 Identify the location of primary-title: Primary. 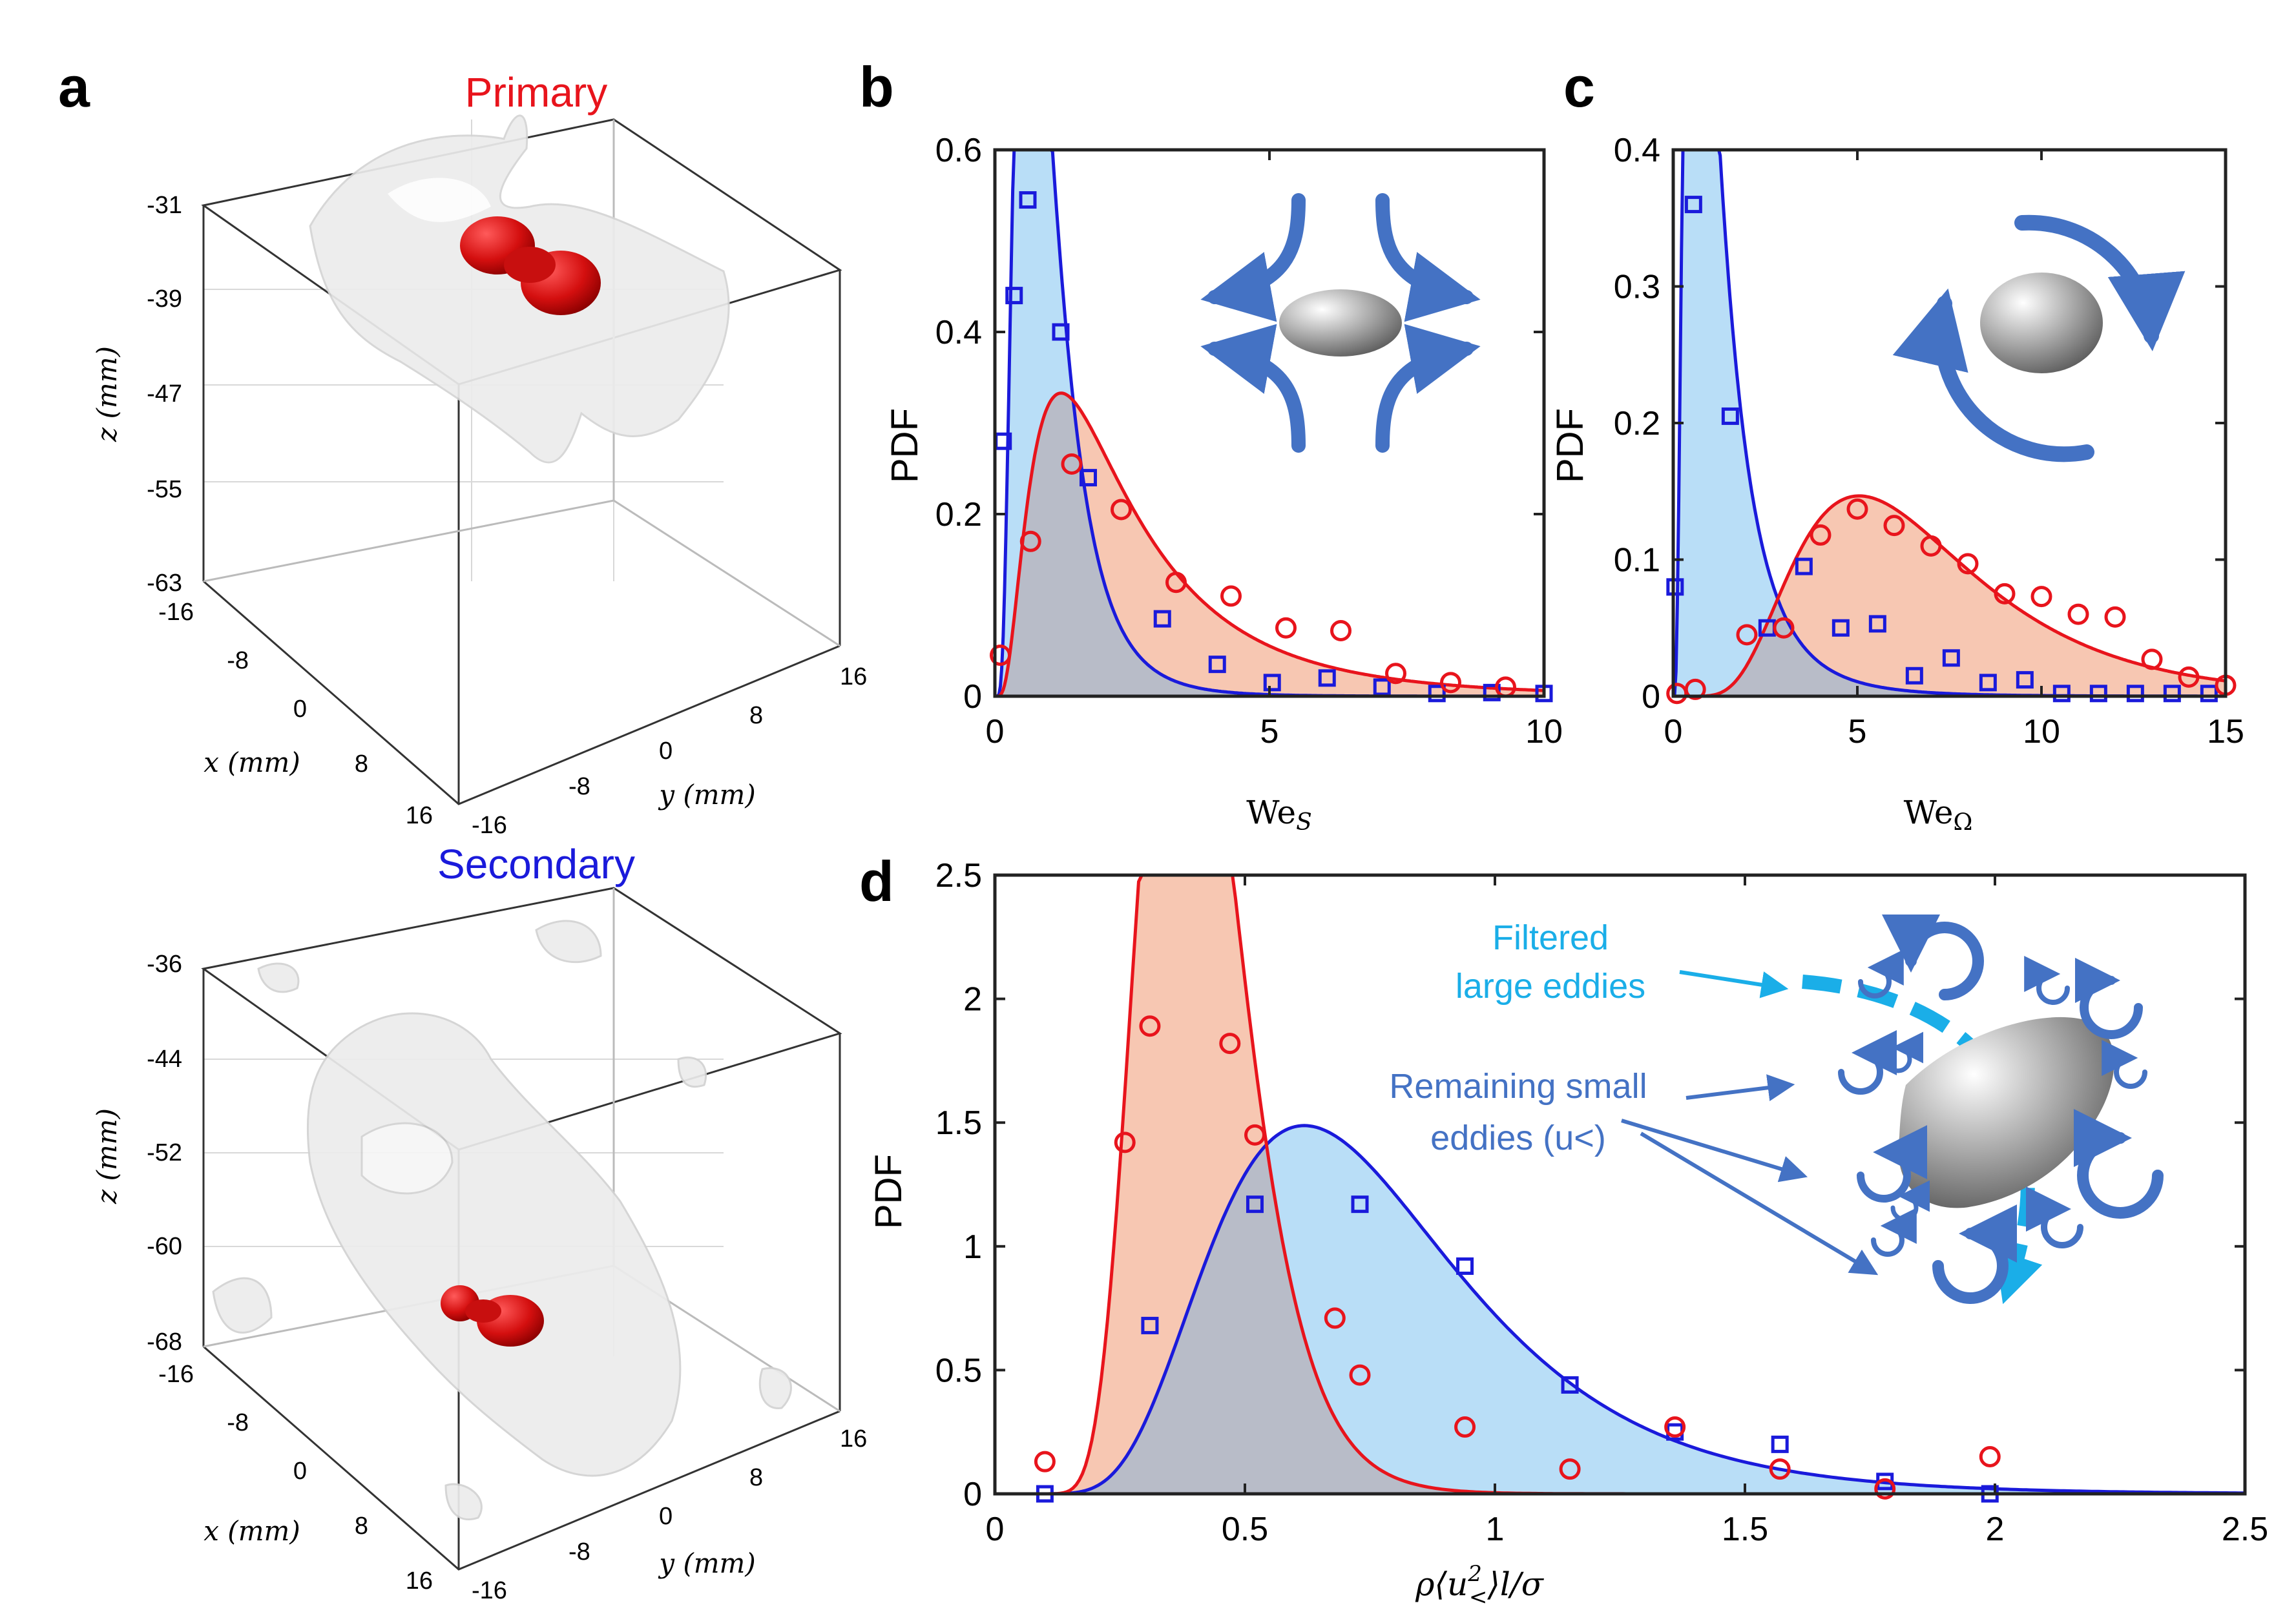
(536, 92).